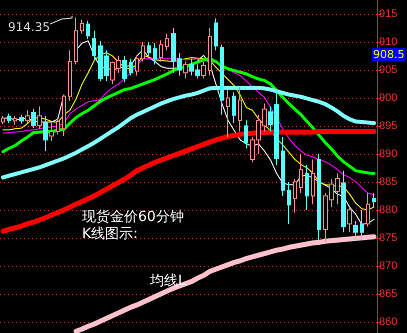 This screenshot has height=333, width=407. I want to click on y-tick-label: 895, so click(388, 126).